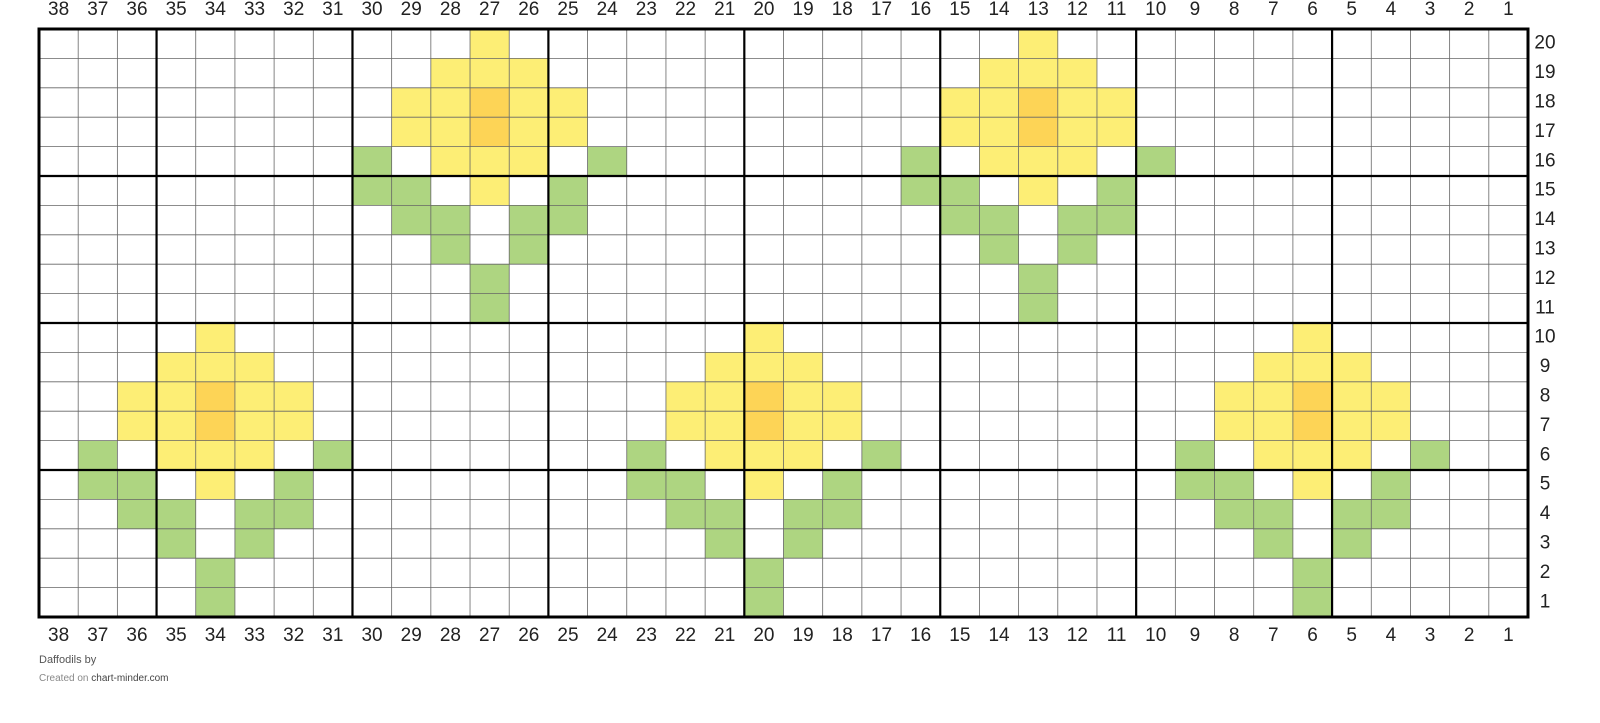 The width and height of the screenshot is (1600, 723). I want to click on footer-site-line: Created on chart-minder.com, so click(104, 678).